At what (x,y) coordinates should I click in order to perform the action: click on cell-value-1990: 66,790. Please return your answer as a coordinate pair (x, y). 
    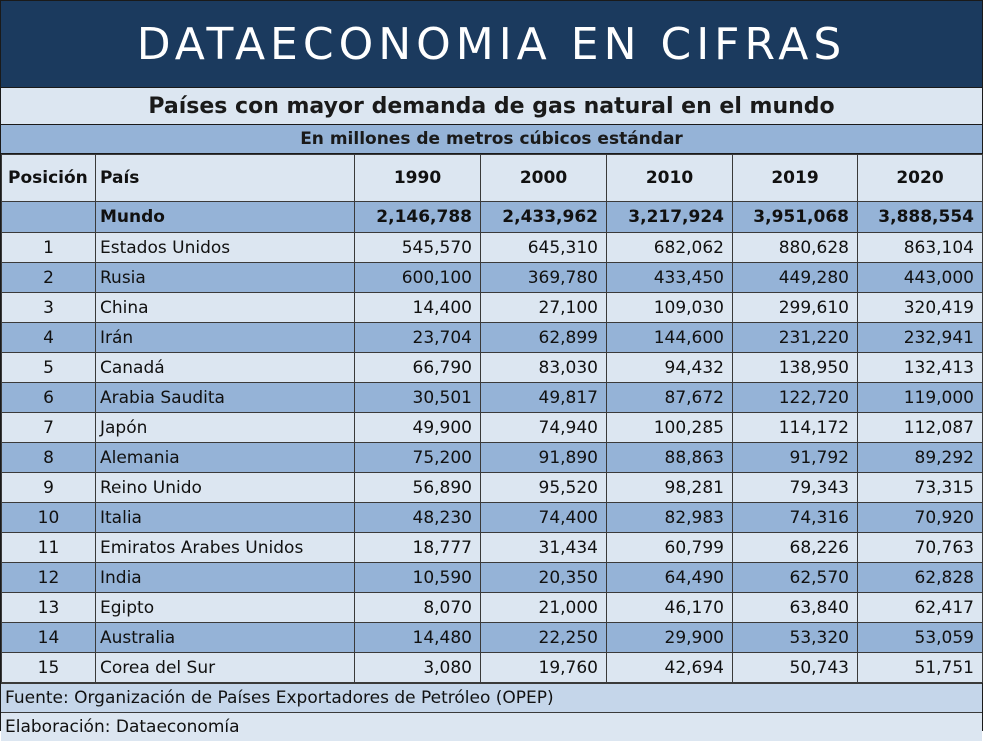
    Looking at the image, I should click on (417, 367).